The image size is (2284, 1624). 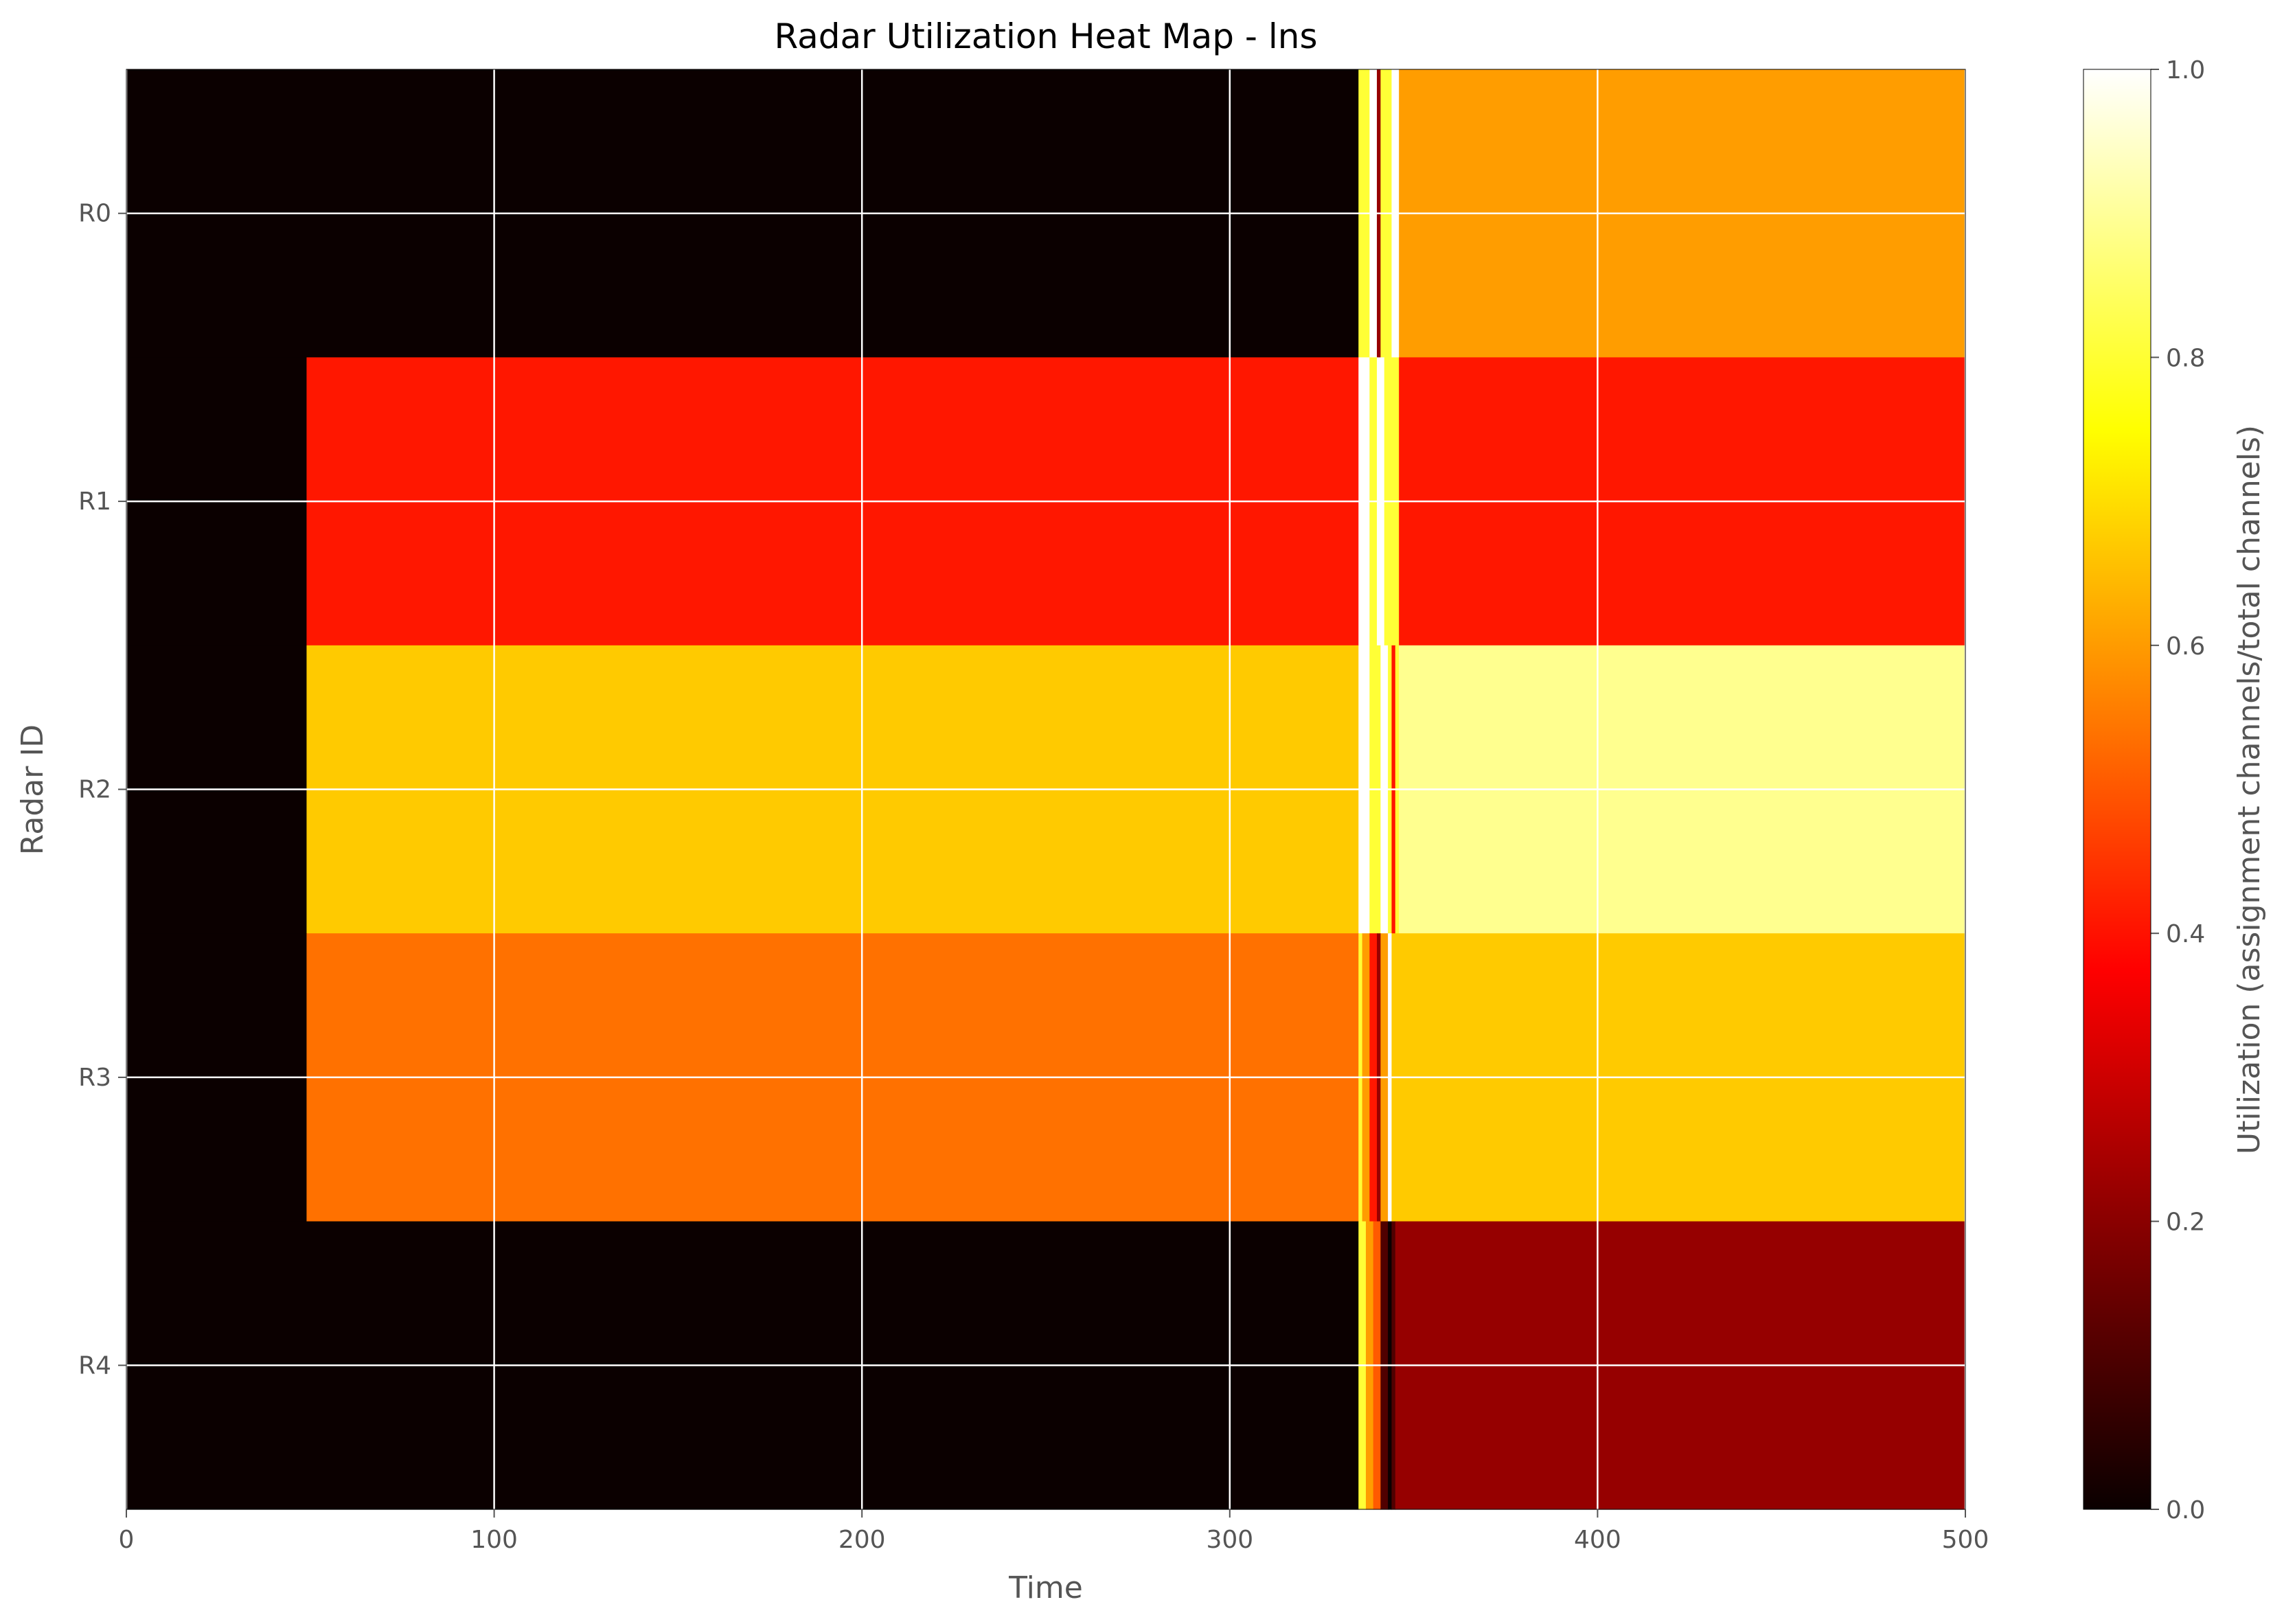 What do you see at coordinates (94, 1078) in the screenshot?
I see `y-tick-label: R3` at bounding box center [94, 1078].